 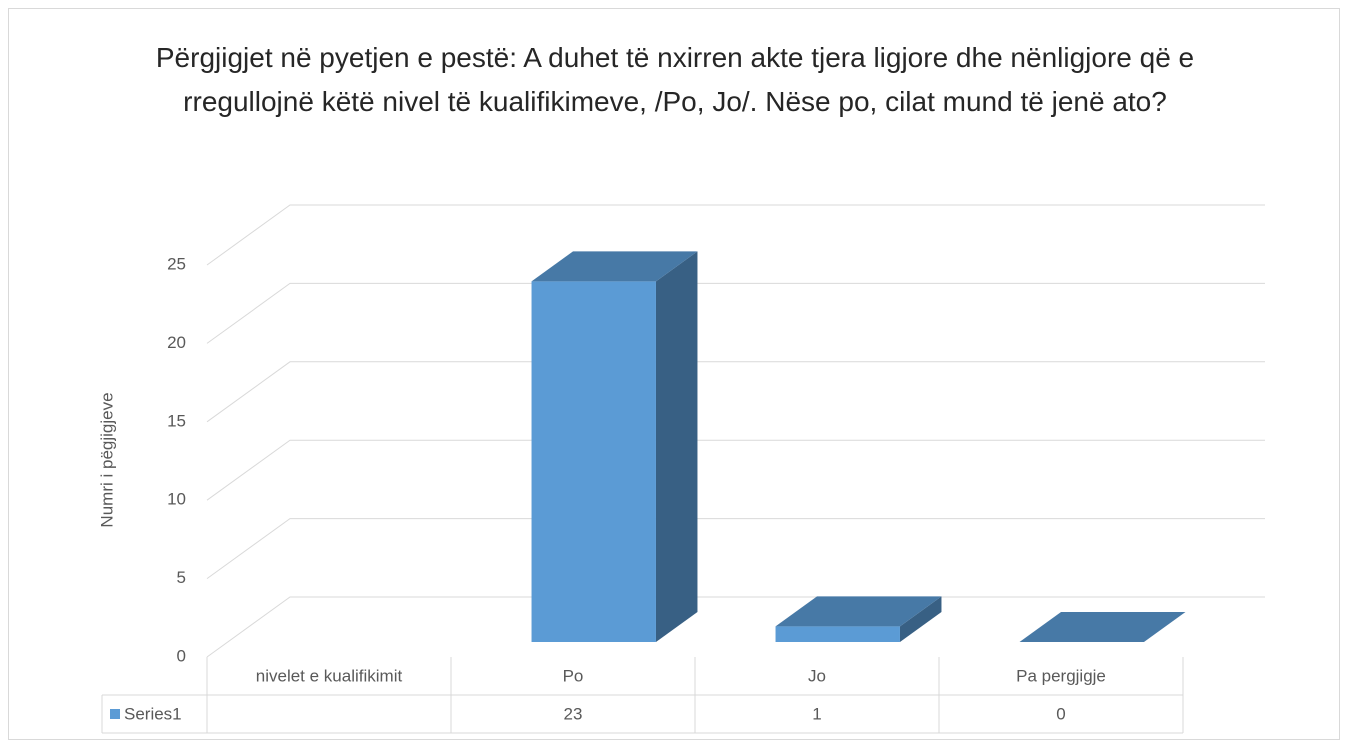 What do you see at coordinates (1061, 675) in the screenshot?
I see `x-tick-label: Pa pergjigje` at bounding box center [1061, 675].